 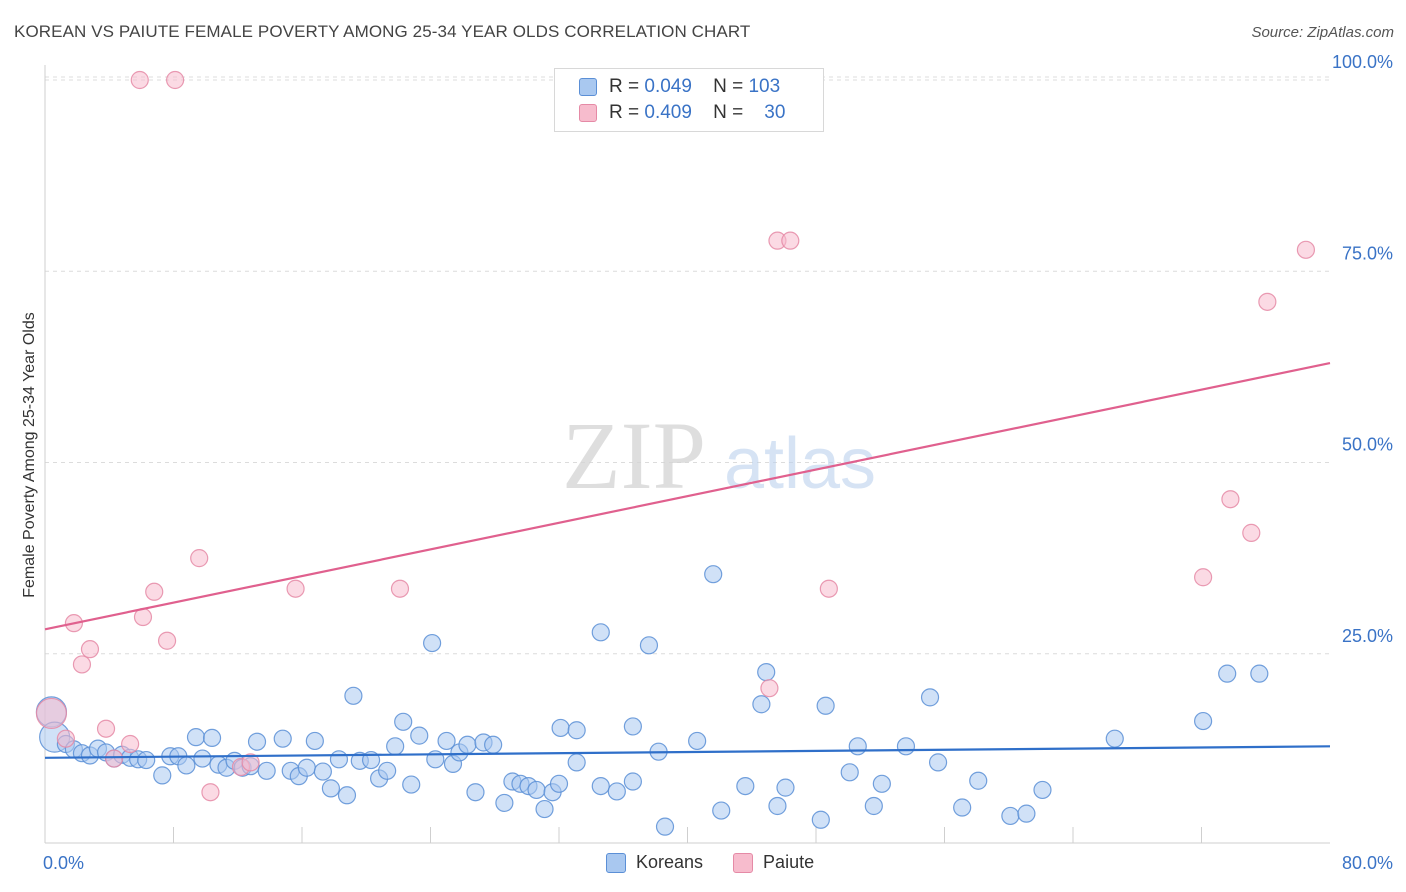 I want to click on stats-legend-koreans: R = 0.049 N = 103, so click(x=679, y=87).